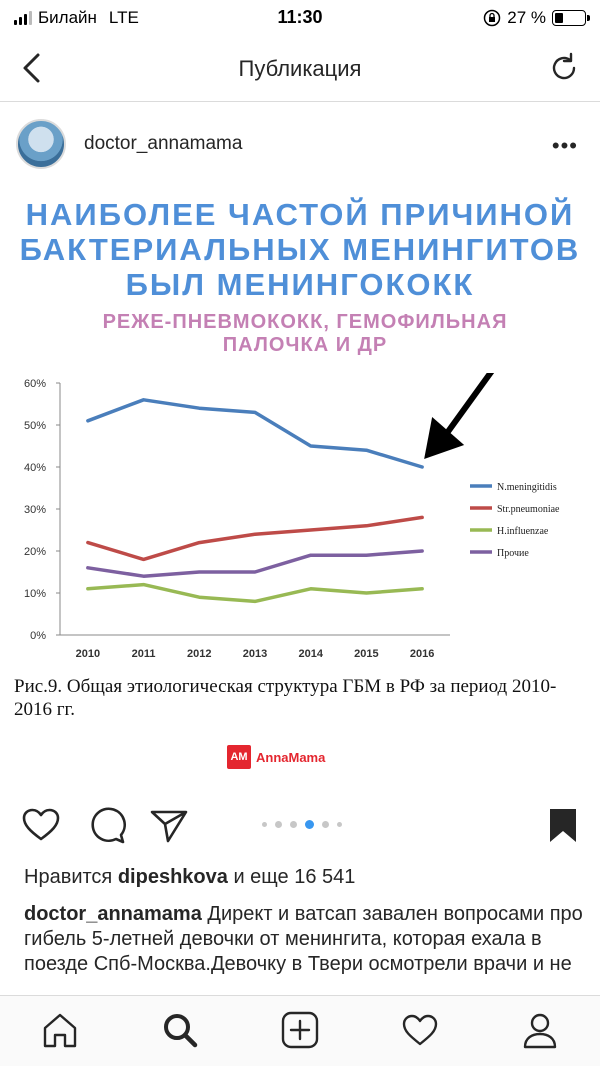 The height and width of the screenshot is (1066, 600). What do you see at coordinates (180, 1030) in the screenshot?
I see `search-icon` at bounding box center [180, 1030].